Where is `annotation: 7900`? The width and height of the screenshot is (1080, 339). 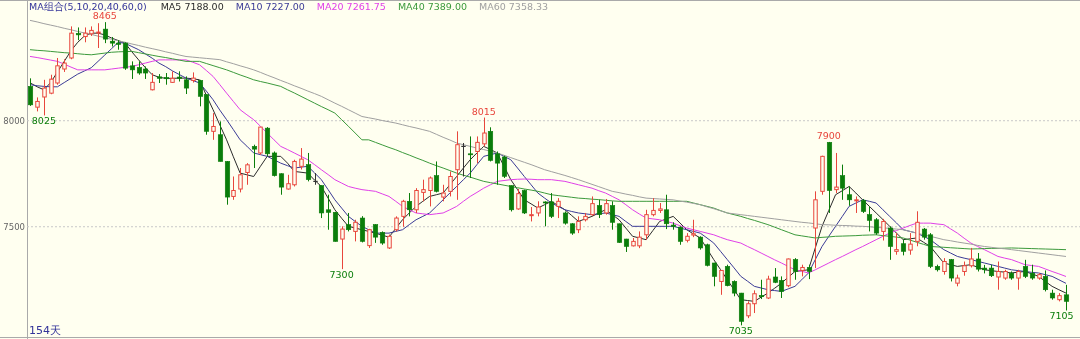
annotation: 7900 is located at coordinates (828, 135).